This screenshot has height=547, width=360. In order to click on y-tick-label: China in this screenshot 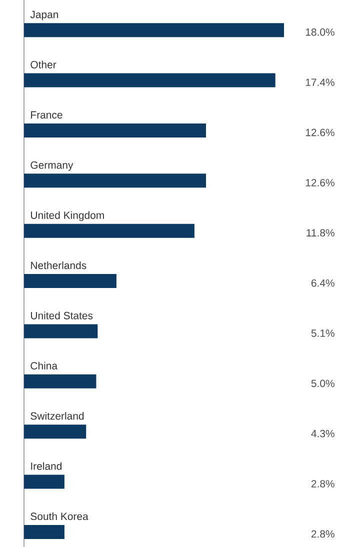, I will do `click(44, 366)`.